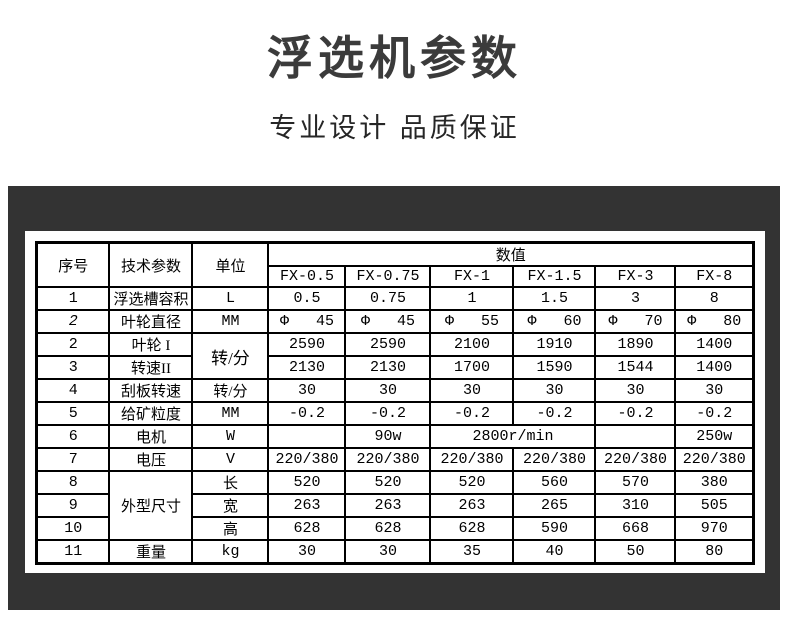 The width and height of the screenshot is (789, 638). Describe the element at coordinates (230, 413) in the screenshot. I see `unit-cell: MM` at that location.